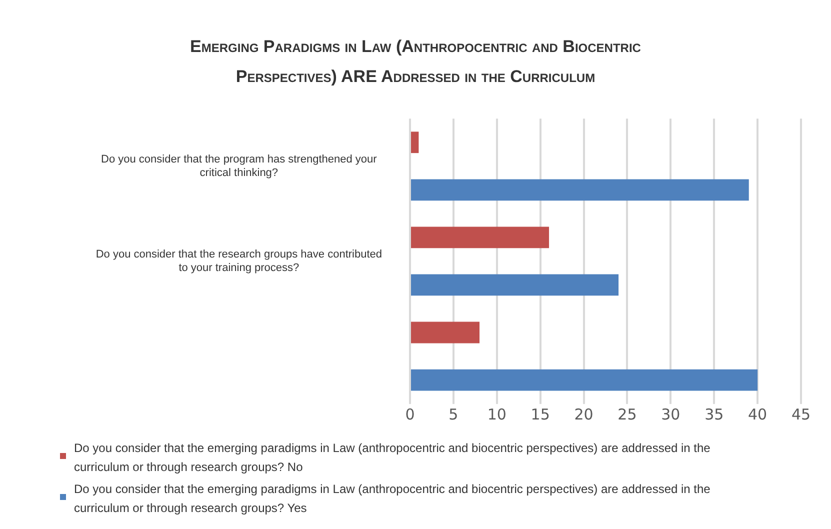 The height and width of the screenshot is (529, 831). I want to click on x-tick-label: 45, so click(801, 415).